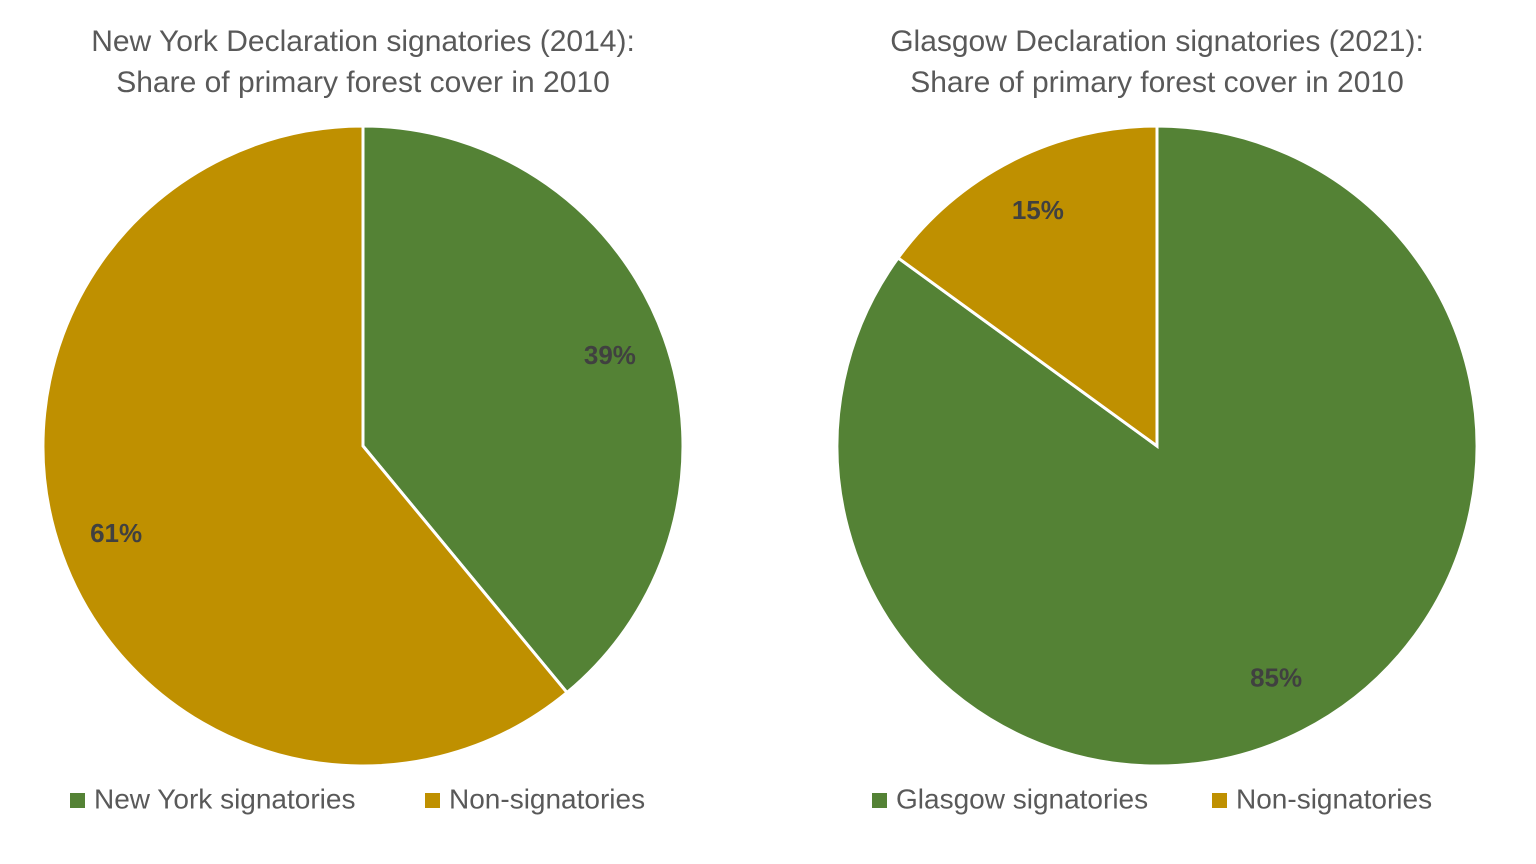 The image size is (1536, 864). I want to click on value-label: 61%, so click(116, 533).